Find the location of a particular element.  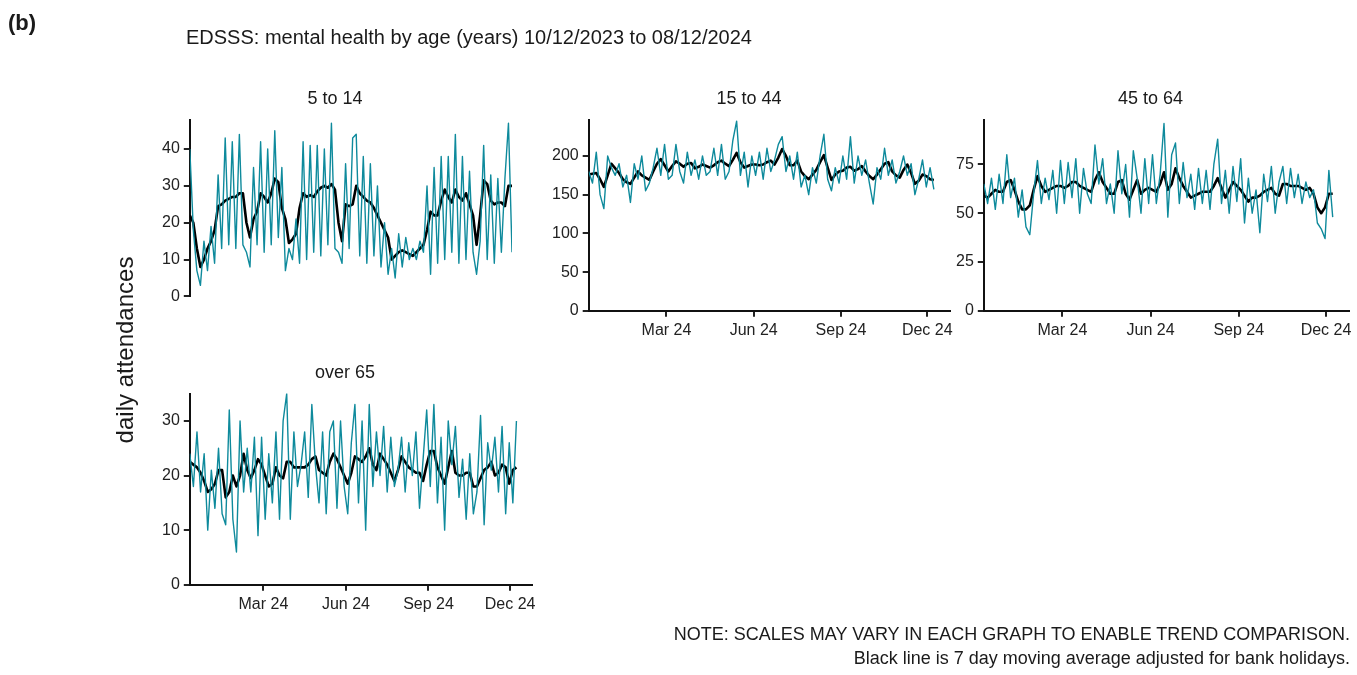

y-axis-title: daily attendances is located at coordinates (125, 350).